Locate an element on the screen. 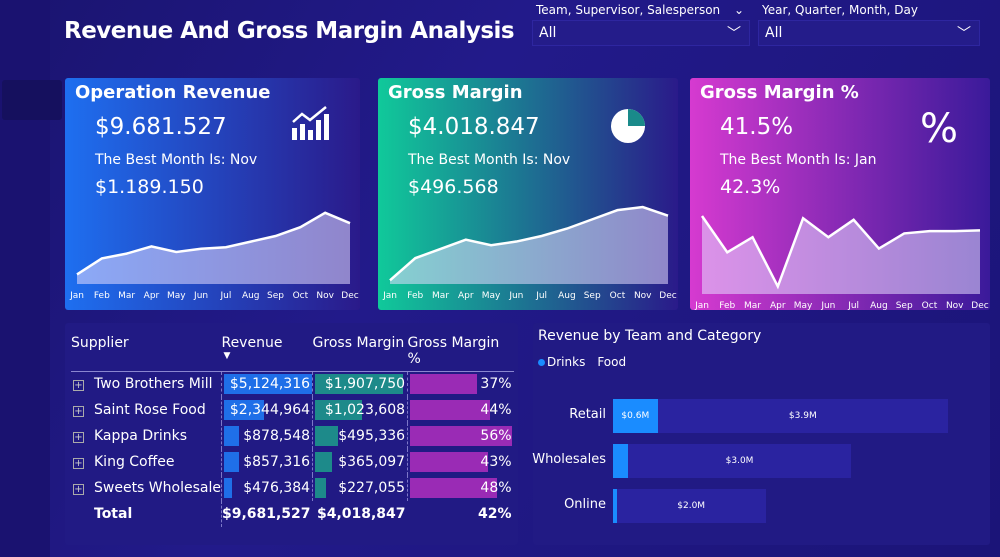  gm-value: $1,907,750 is located at coordinates (365, 384).